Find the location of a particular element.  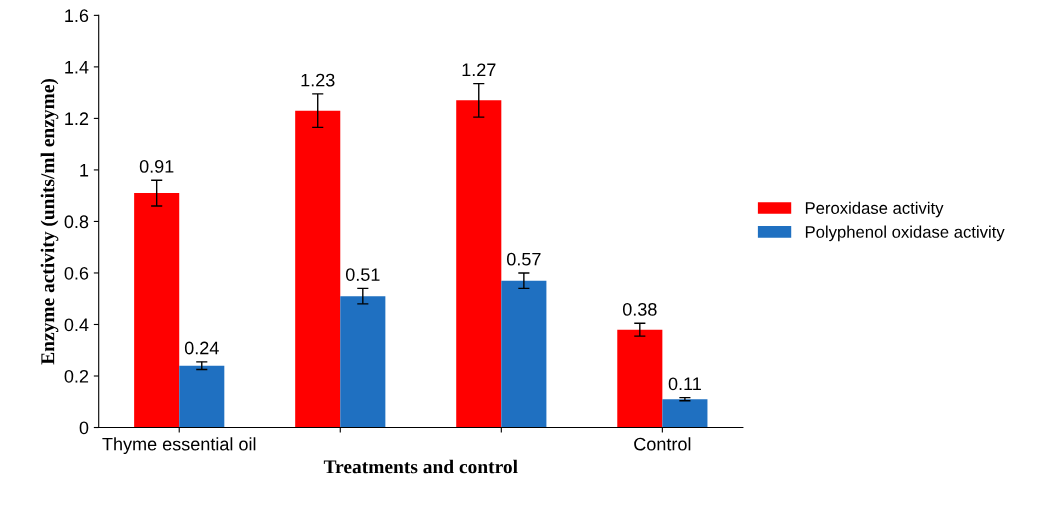

y-tick-label: 1.4 is located at coordinates (77, 67).